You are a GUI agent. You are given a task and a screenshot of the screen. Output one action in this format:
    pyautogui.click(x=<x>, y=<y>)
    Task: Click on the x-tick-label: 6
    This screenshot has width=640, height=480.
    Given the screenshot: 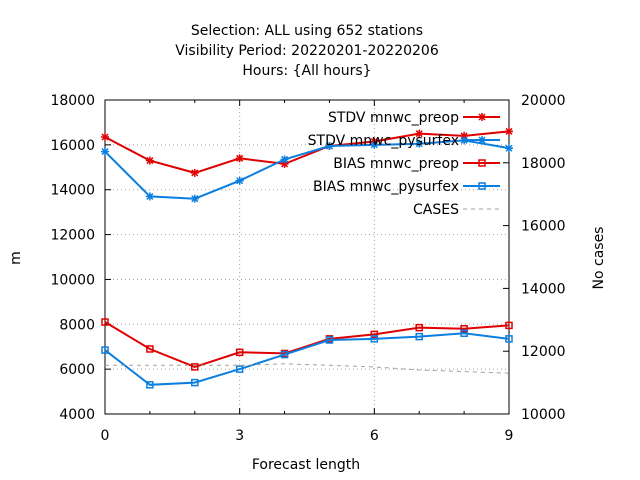 What is the action you would take?
    pyautogui.click(x=374, y=436)
    